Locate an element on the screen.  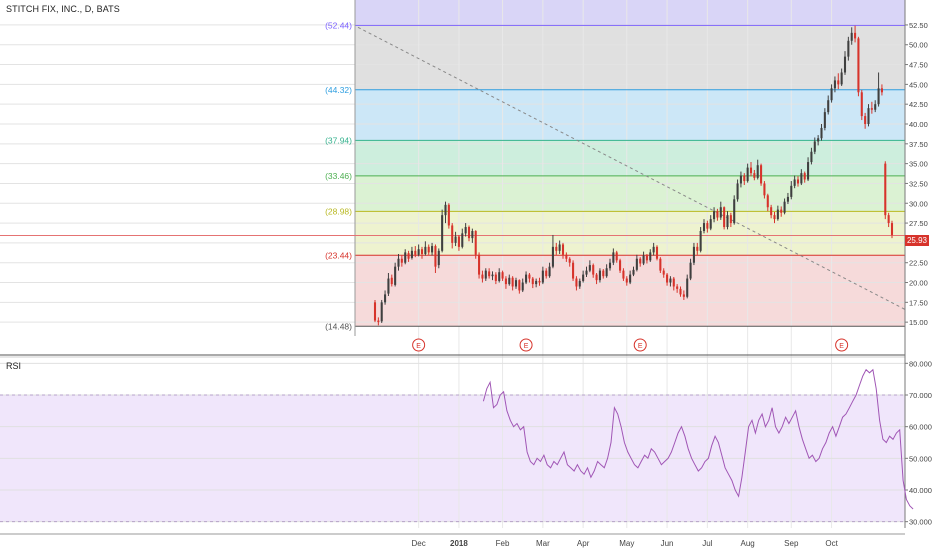
time-tick-label: Mar is located at coordinates (543, 543).